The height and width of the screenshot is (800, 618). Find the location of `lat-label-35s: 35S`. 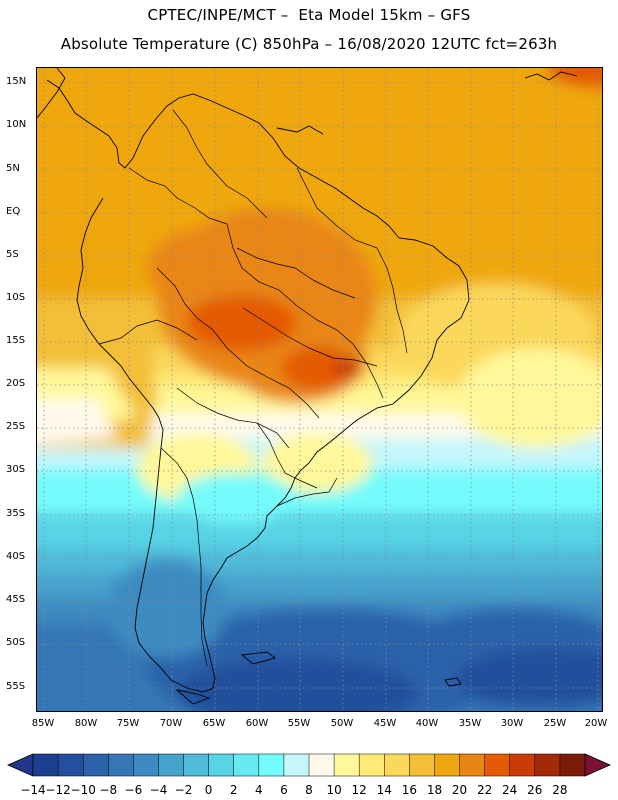

lat-label-35s: 35S is located at coordinates (16, 513).